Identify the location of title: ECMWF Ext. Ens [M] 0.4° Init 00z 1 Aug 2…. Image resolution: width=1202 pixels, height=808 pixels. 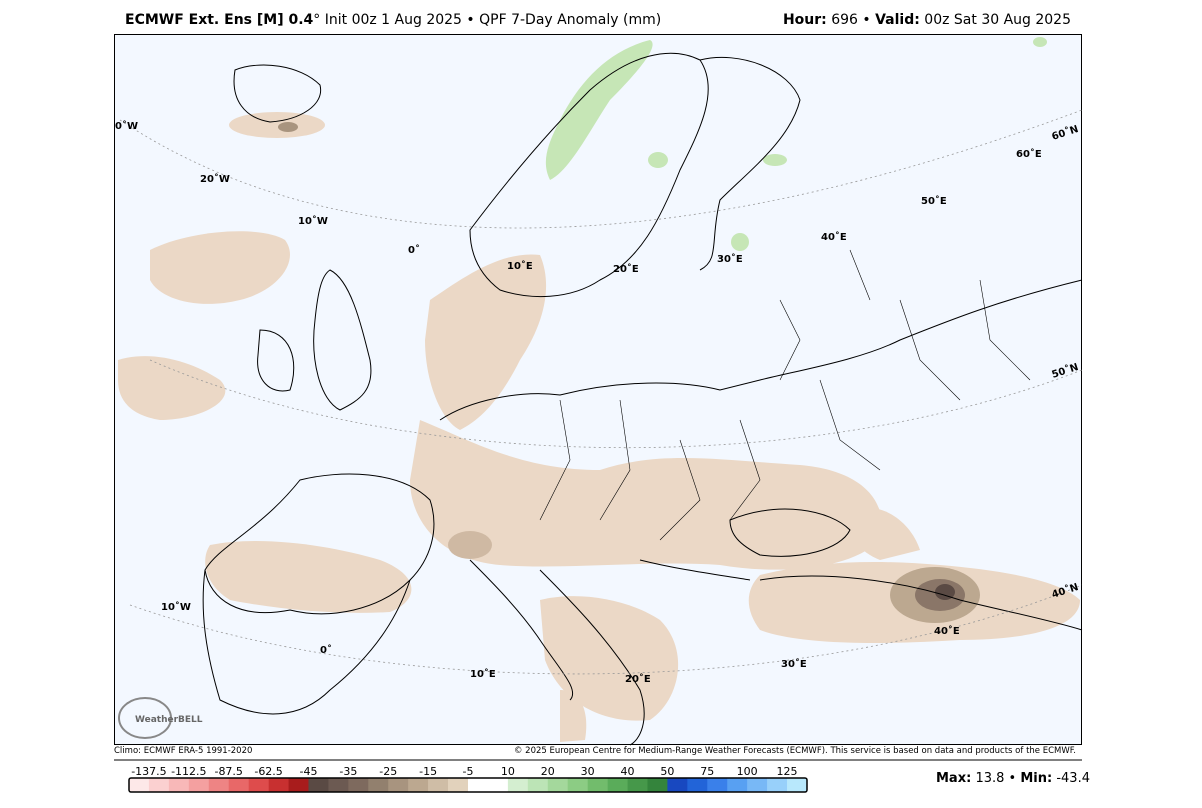
(393, 20).